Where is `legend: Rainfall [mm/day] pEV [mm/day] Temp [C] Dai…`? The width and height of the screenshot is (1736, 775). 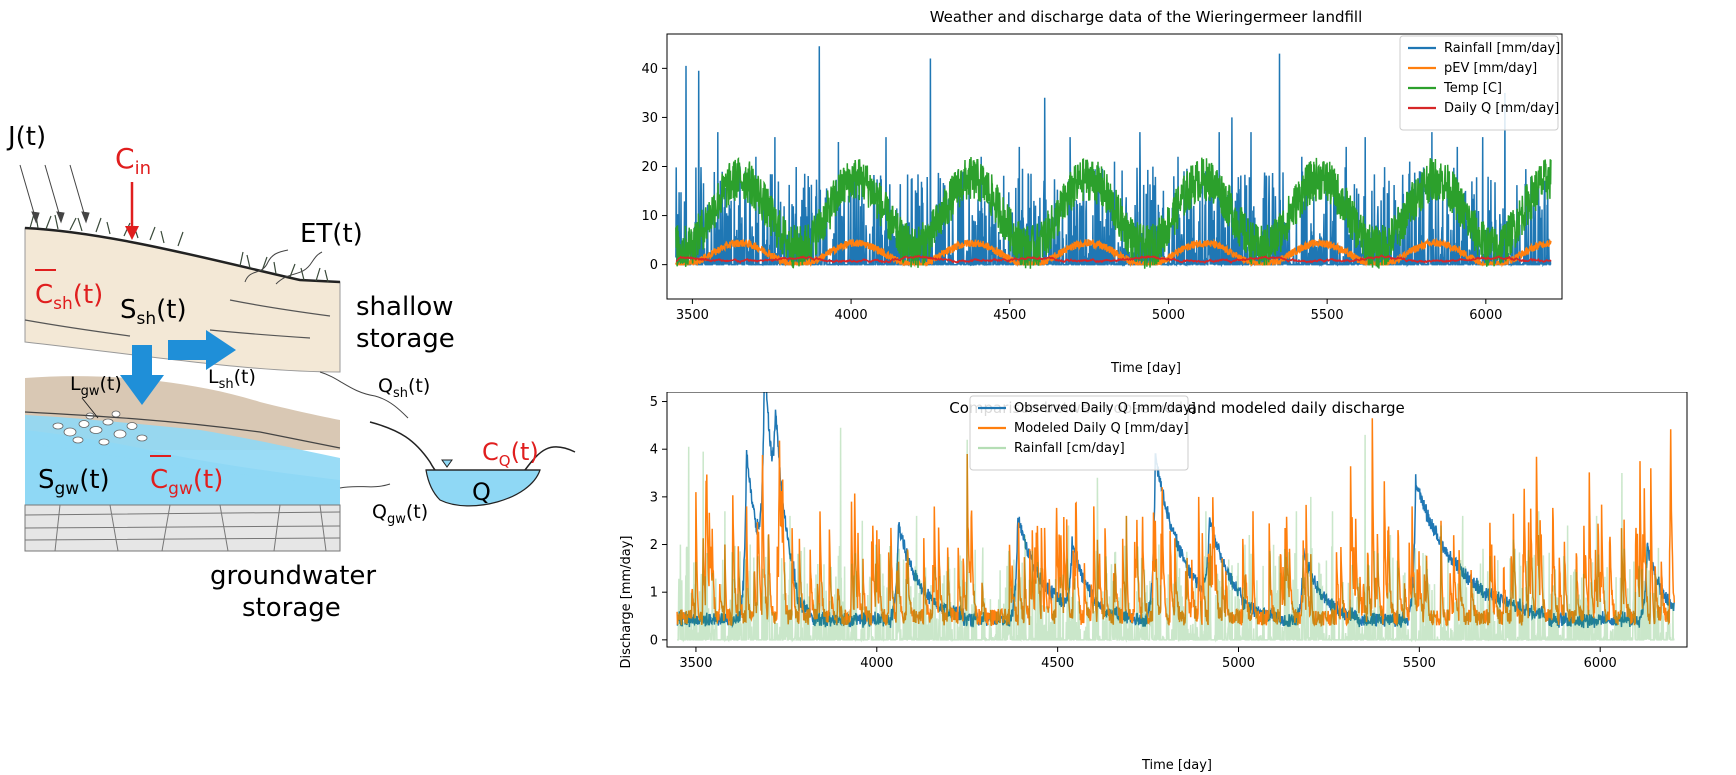 legend: Rainfall [mm/day] pEV [mm/day] Temp [C] Dai… is located at coordinates (1479, 83).